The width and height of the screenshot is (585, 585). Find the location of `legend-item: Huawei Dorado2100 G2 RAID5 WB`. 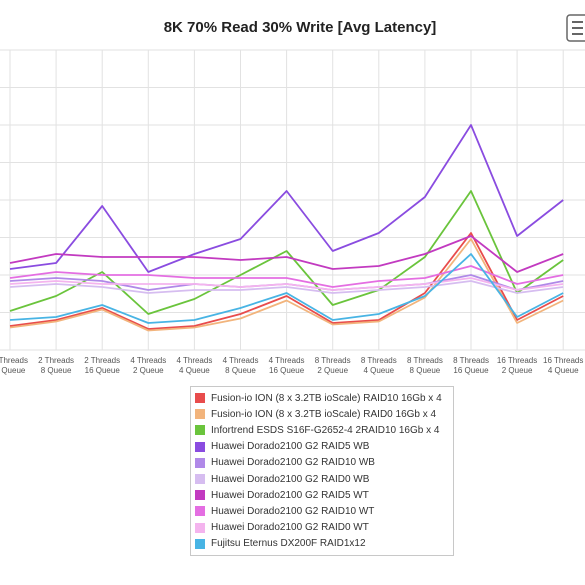

legend-item: Huawei Dorado2100 G2 RAID5 WB is located at coordinates (322, 447).